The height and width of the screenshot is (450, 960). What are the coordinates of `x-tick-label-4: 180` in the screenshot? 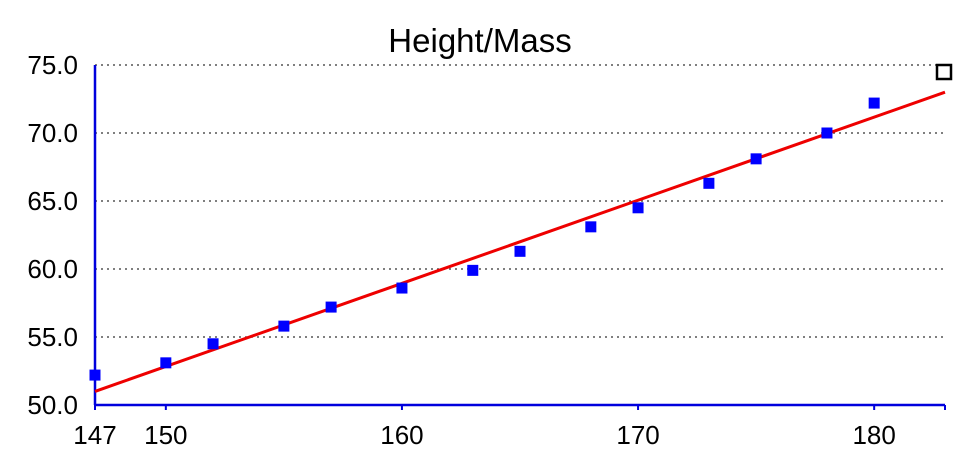 It's located at (873, 435).